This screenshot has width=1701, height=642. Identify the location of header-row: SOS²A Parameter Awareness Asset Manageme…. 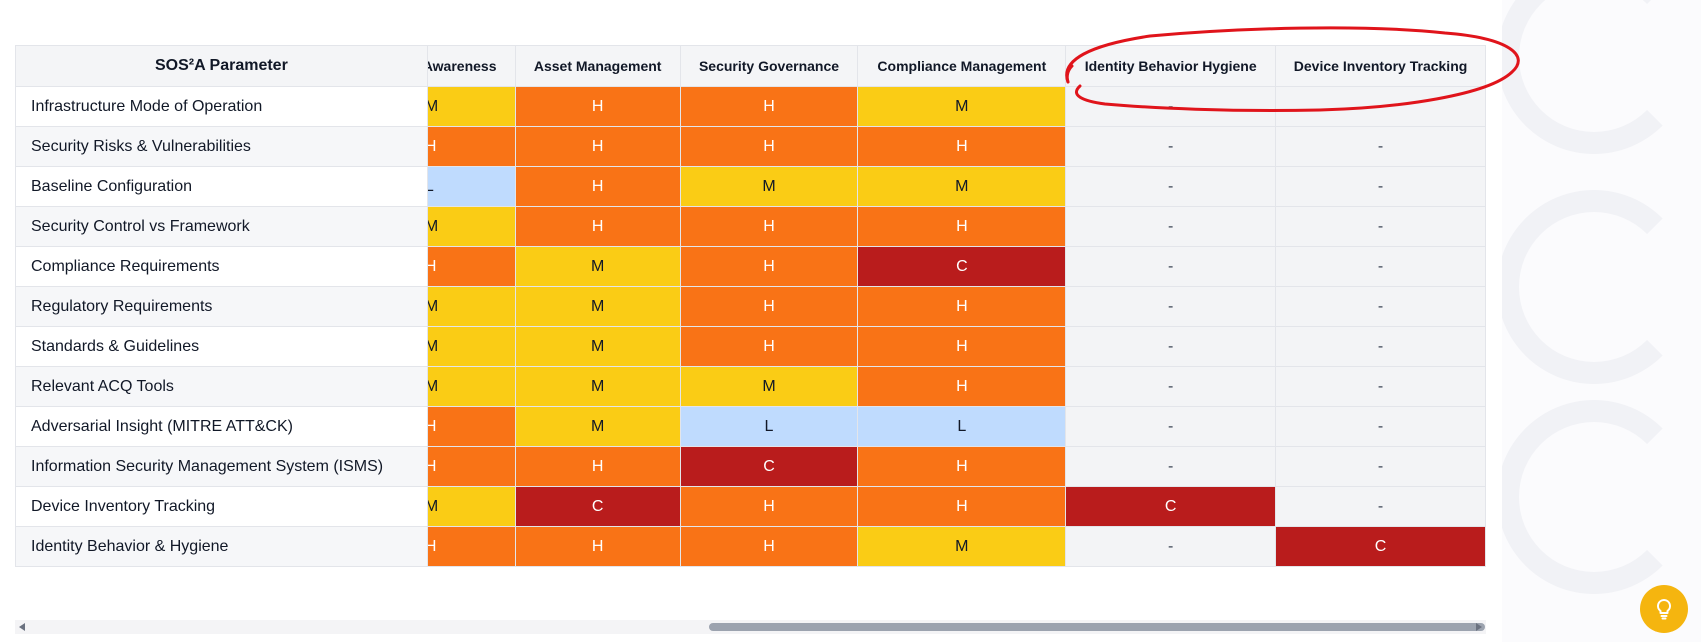
(750, 66).